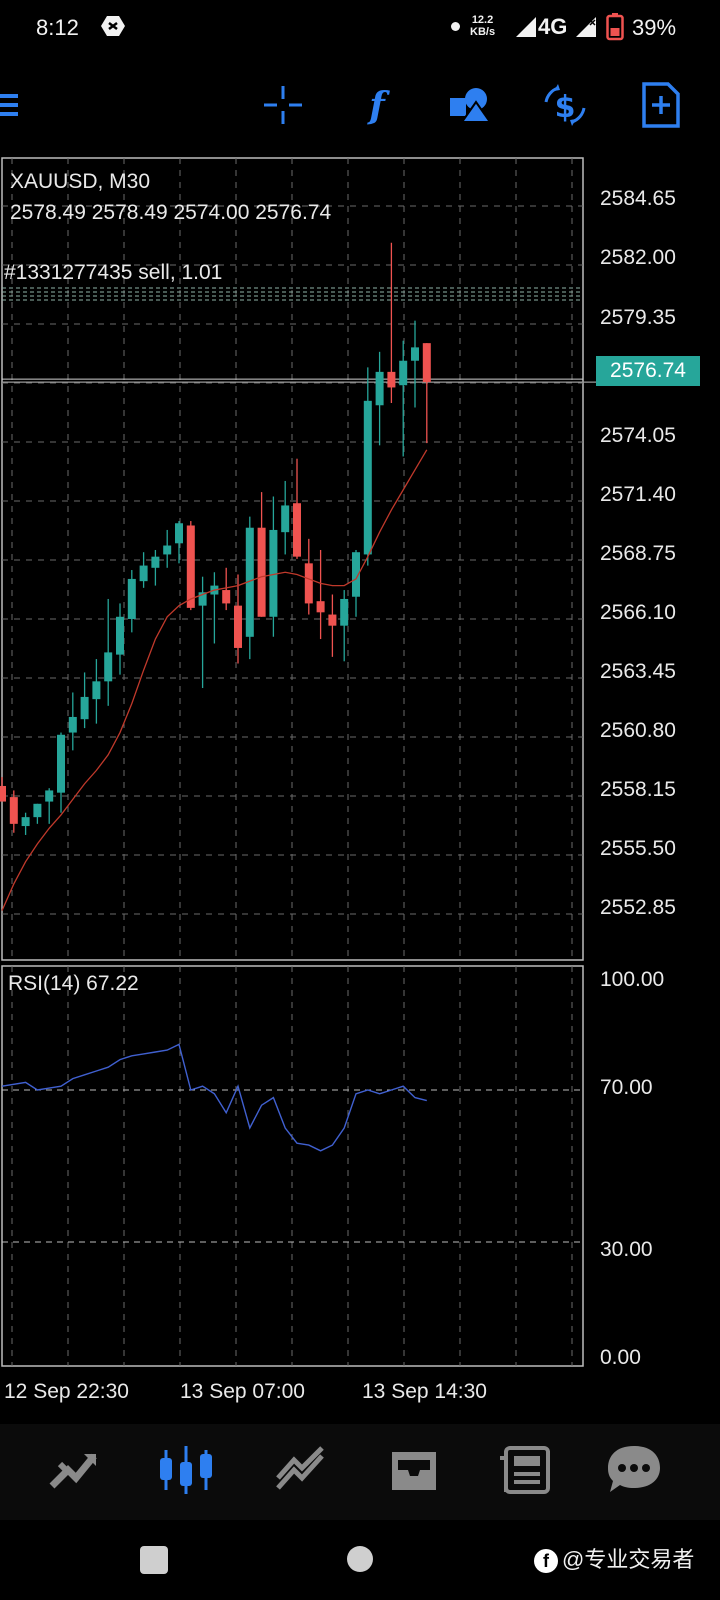 This screenshot has width=720, height=1600. I want to click on quotes-icon, so click(74, 1470).